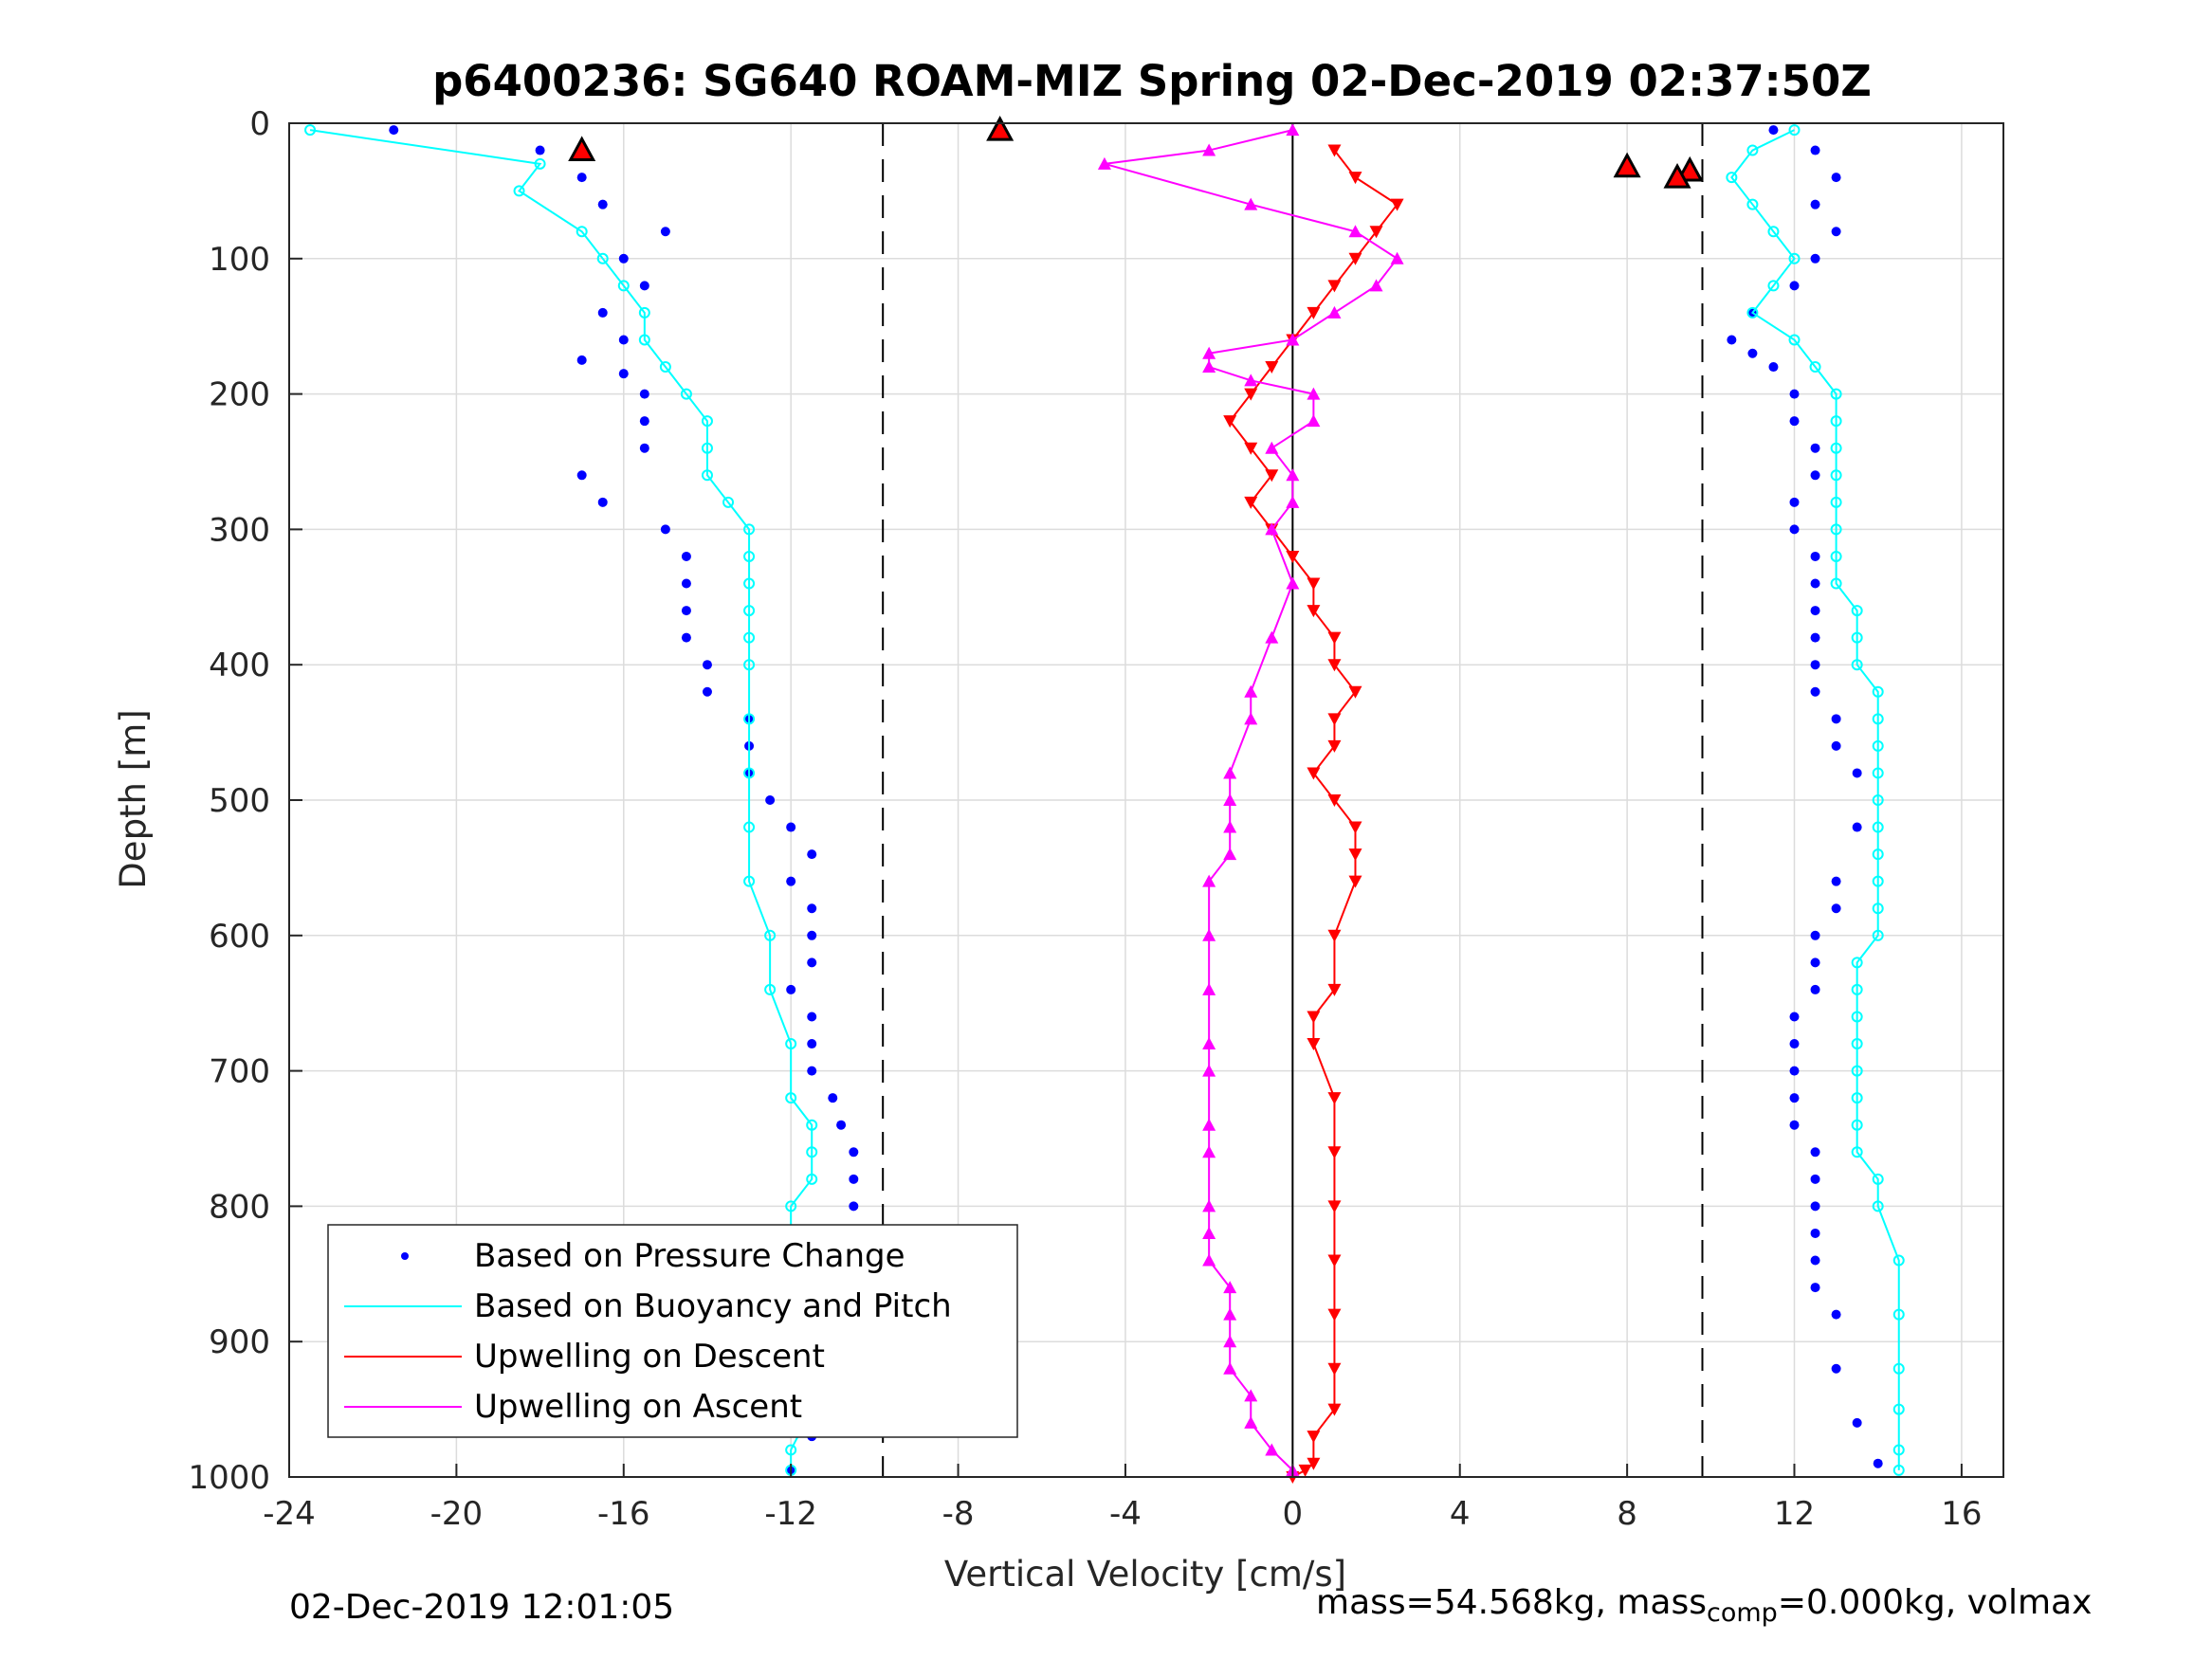 This screenshot has width=2212, height=1659. What do you see at coordinates (239, 1207) in the screenshot?
I see `y-tick-label: 800` at bounding box center [239, 1207].